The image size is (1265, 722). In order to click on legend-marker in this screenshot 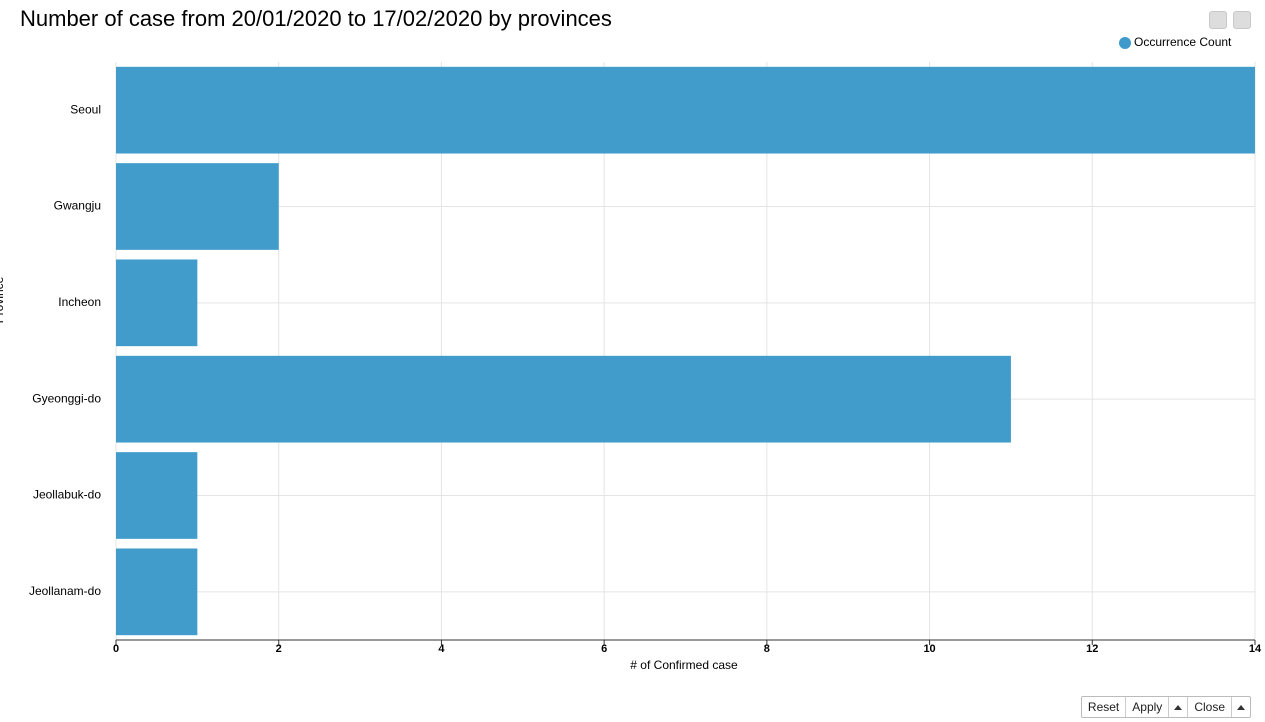, I will do `click(1125, 43)`.